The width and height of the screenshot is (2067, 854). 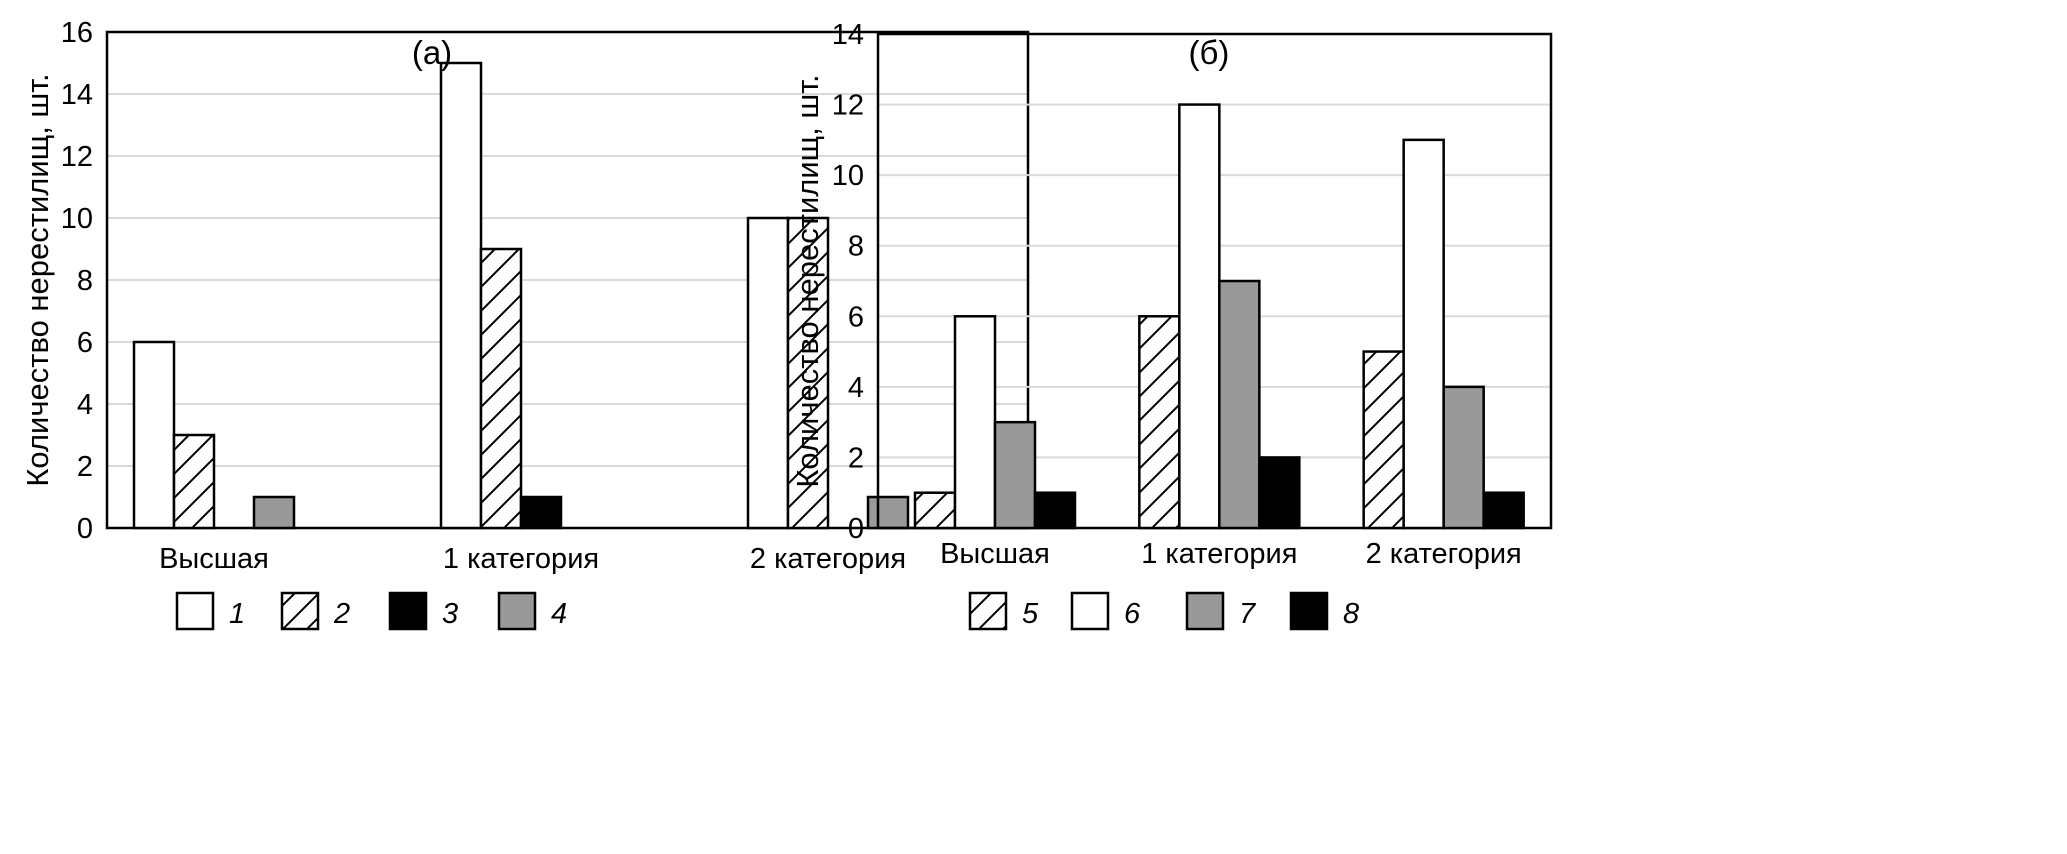 I want to click on chart-title: (а), so click(x=432, y=52).